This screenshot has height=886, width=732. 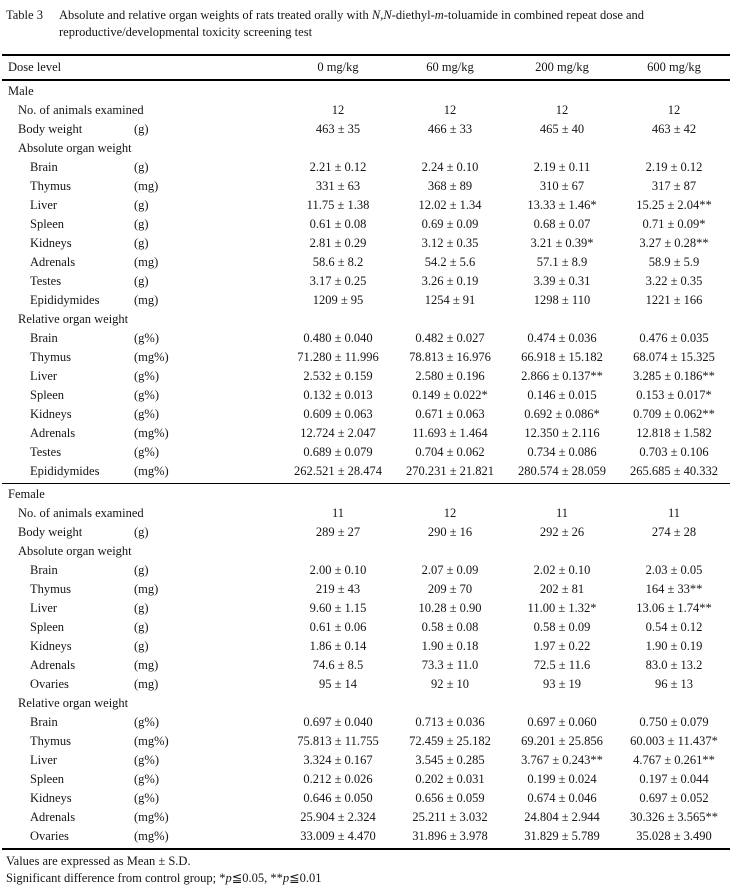 What do you see at coordinates (450, 798) in the screenshot?
I see `value-cell: 0.656 ± 0.059` at bounding box center [450, 798].